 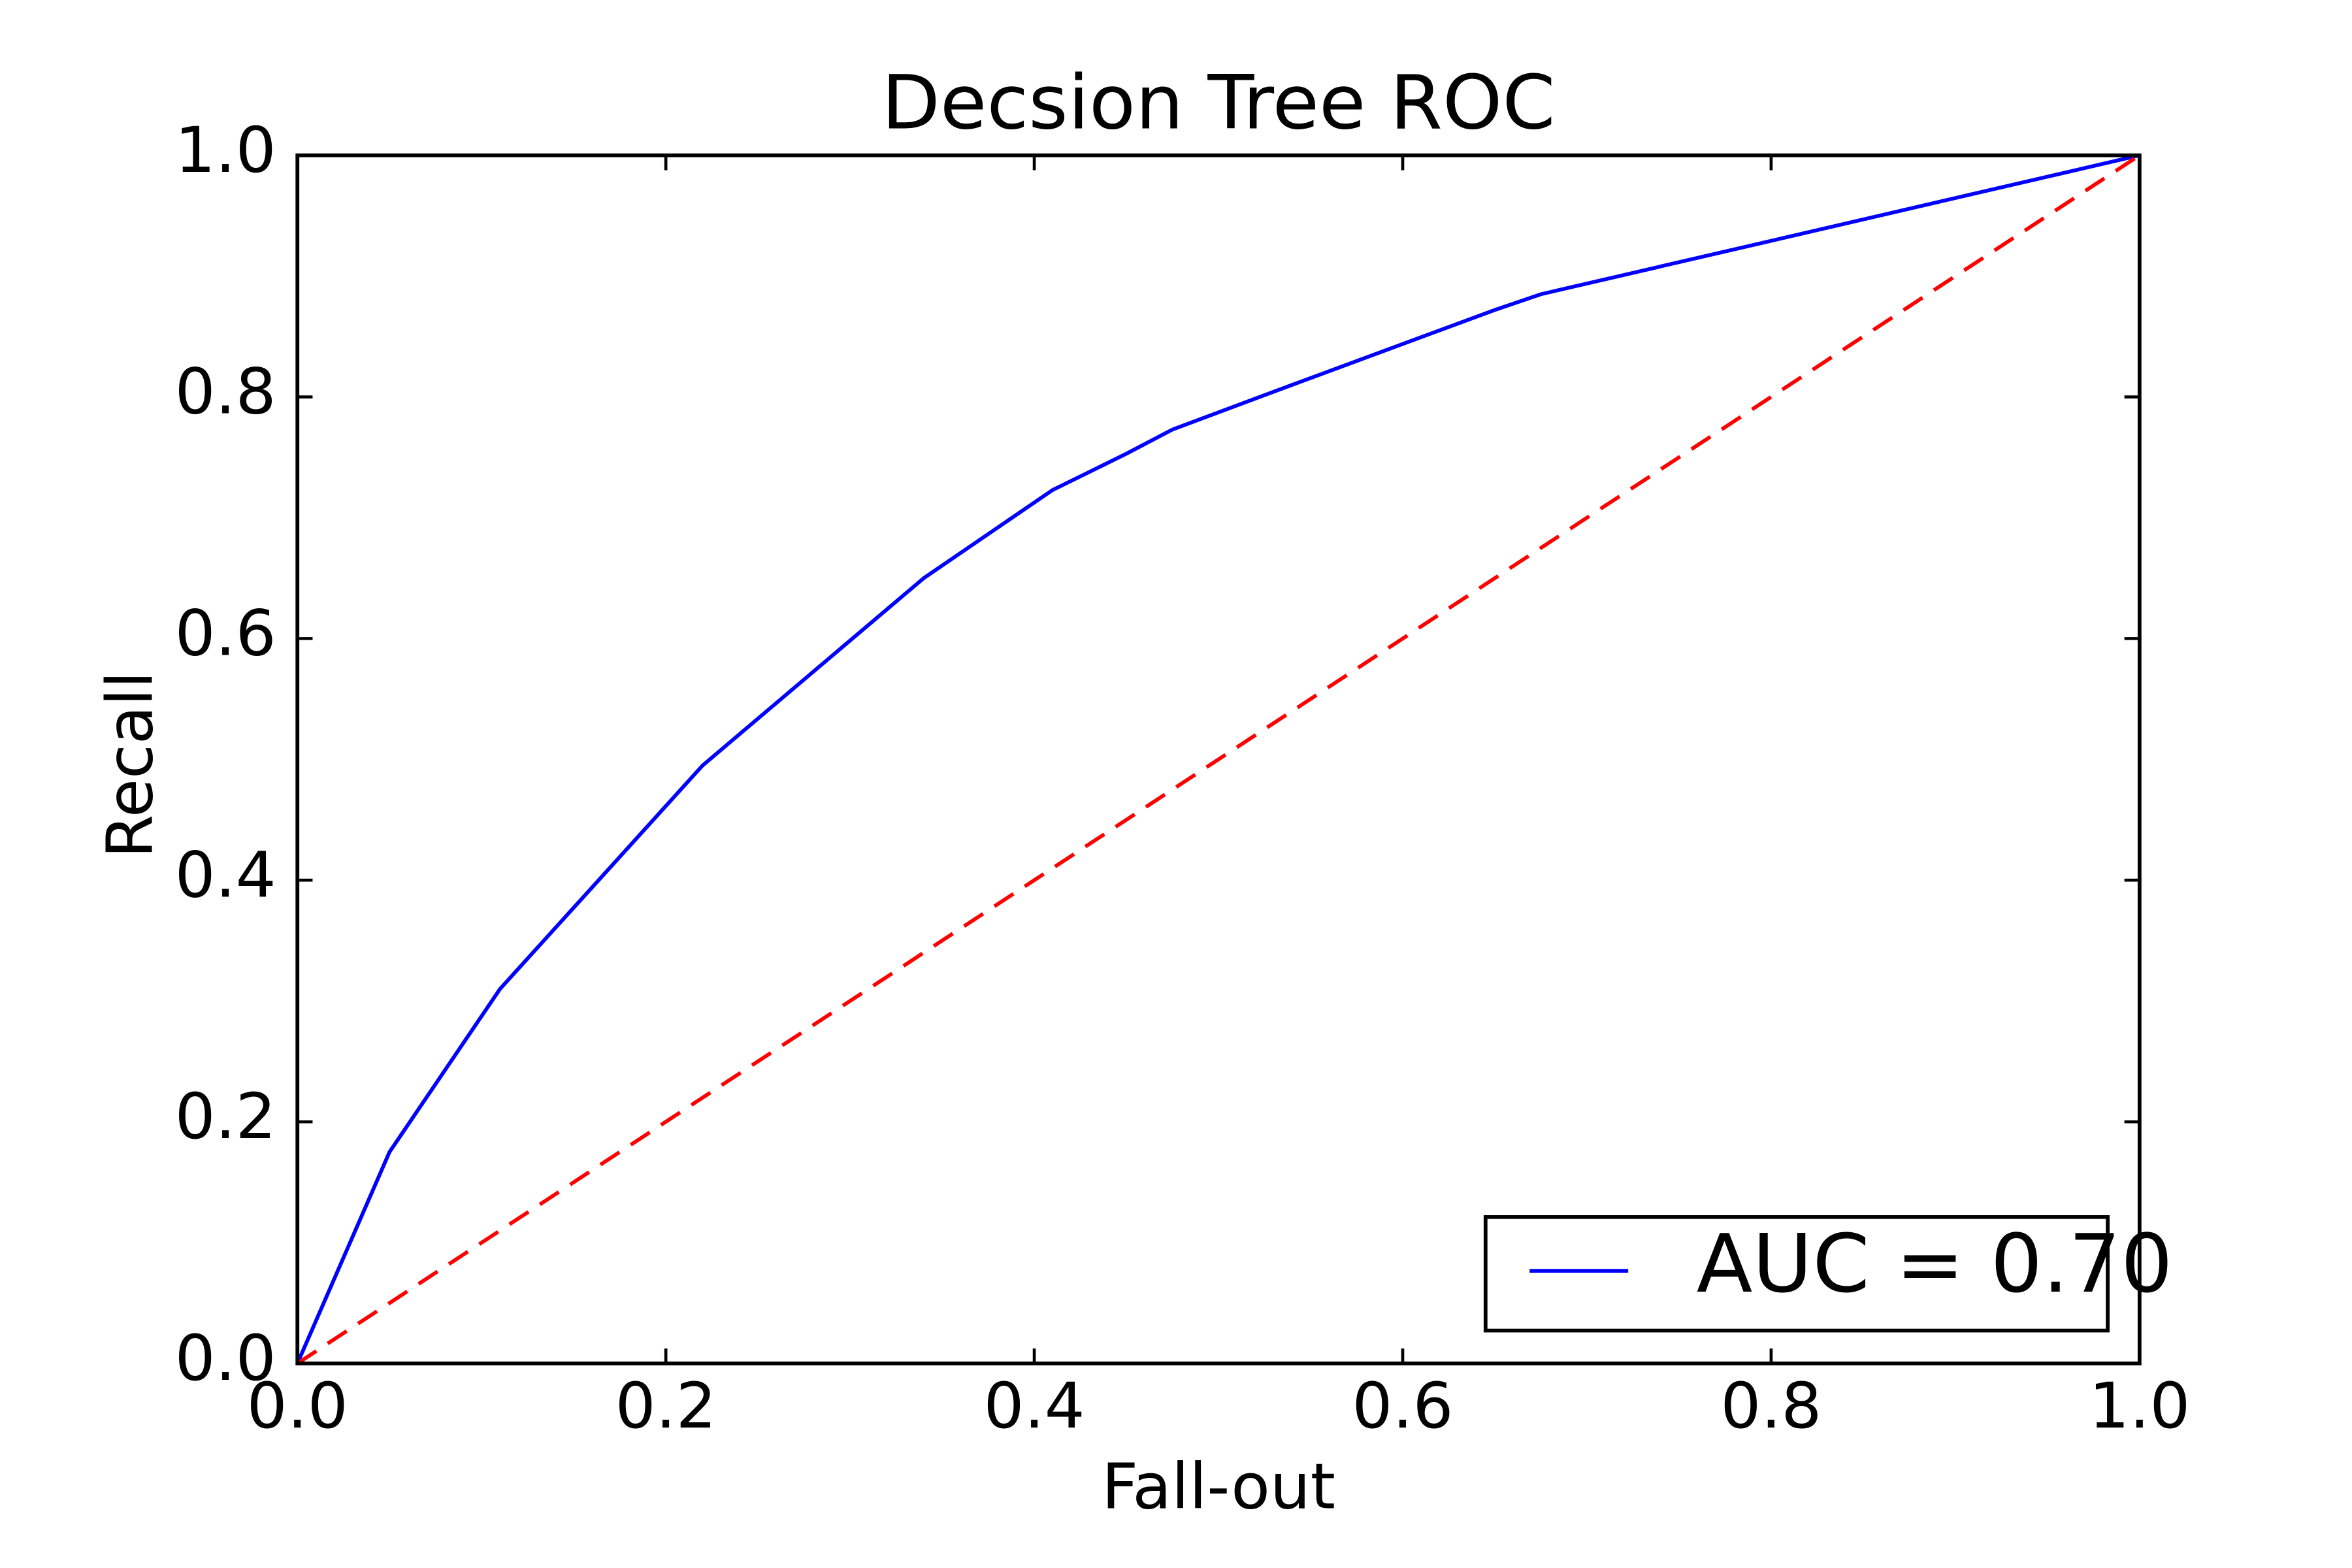 I want to click on legend: AUC = 0.70, so click(x=1828, y=1274).